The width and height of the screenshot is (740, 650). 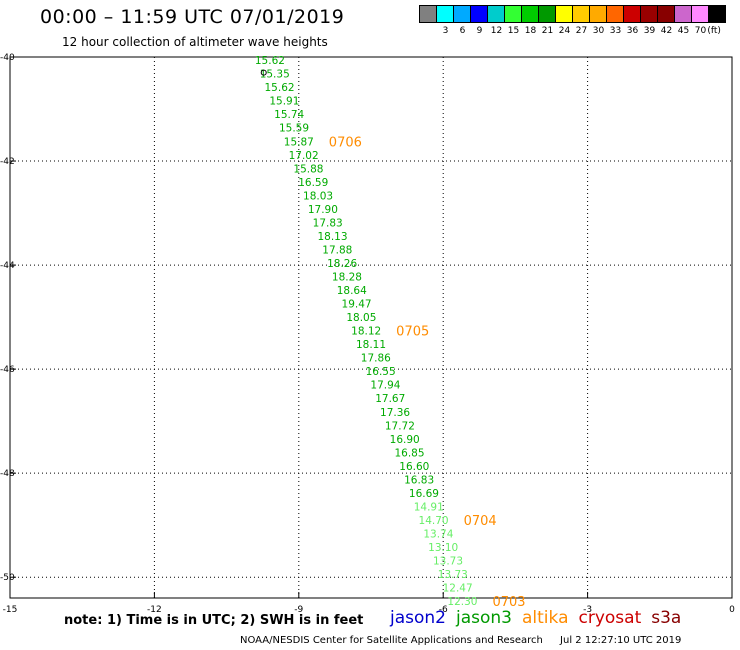 What do you see at coordinates (438, 534) in the screenshot?
I see `swh-label: 13.74` at bounding box center [438, 534].